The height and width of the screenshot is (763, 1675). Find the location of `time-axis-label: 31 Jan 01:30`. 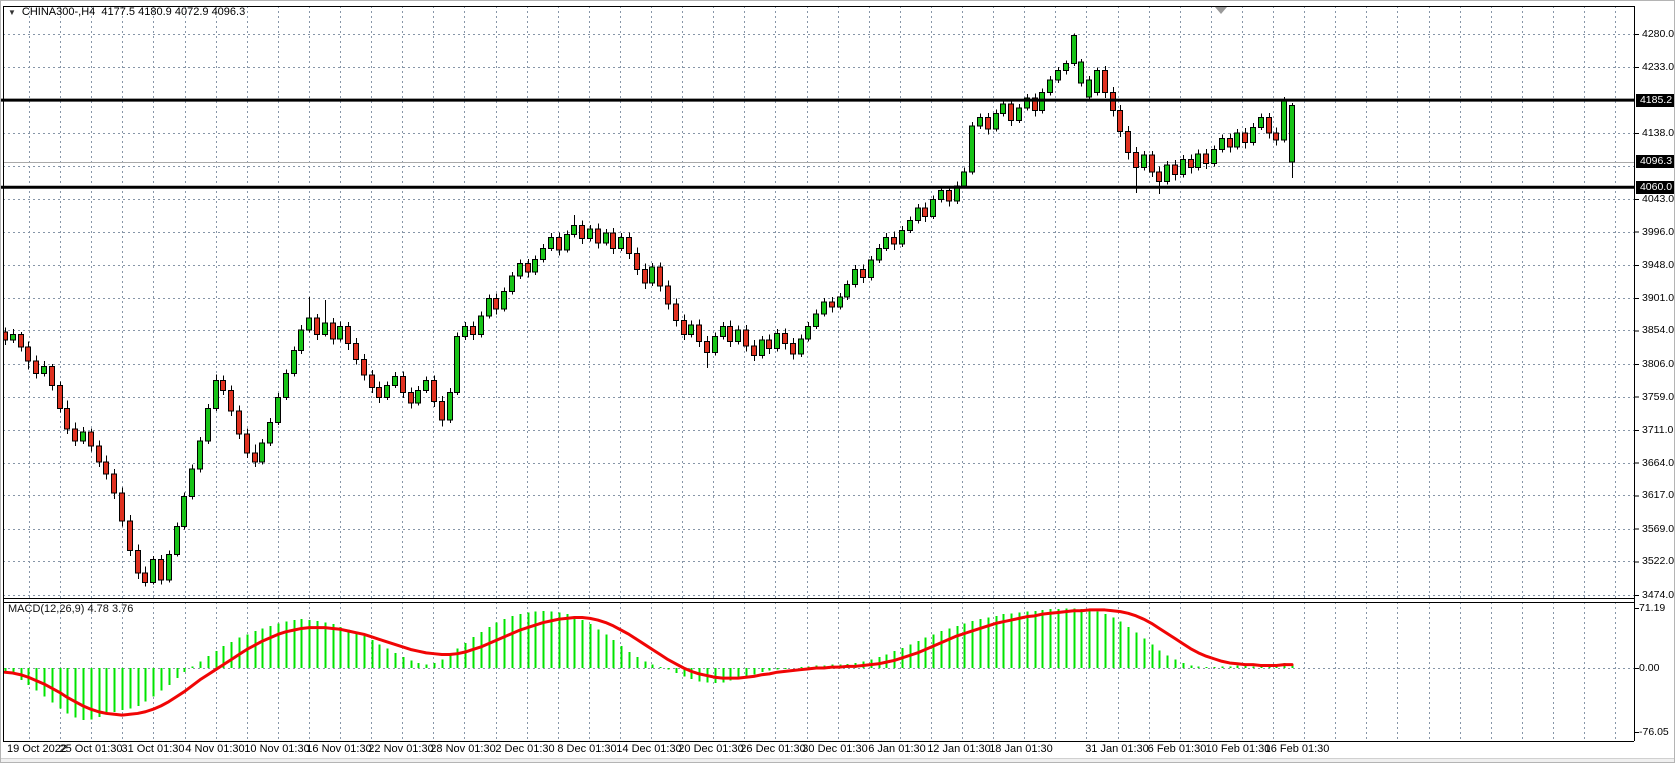

time-axis-label: 31 Jan 01:30 is located at coordinates (1117, 749).